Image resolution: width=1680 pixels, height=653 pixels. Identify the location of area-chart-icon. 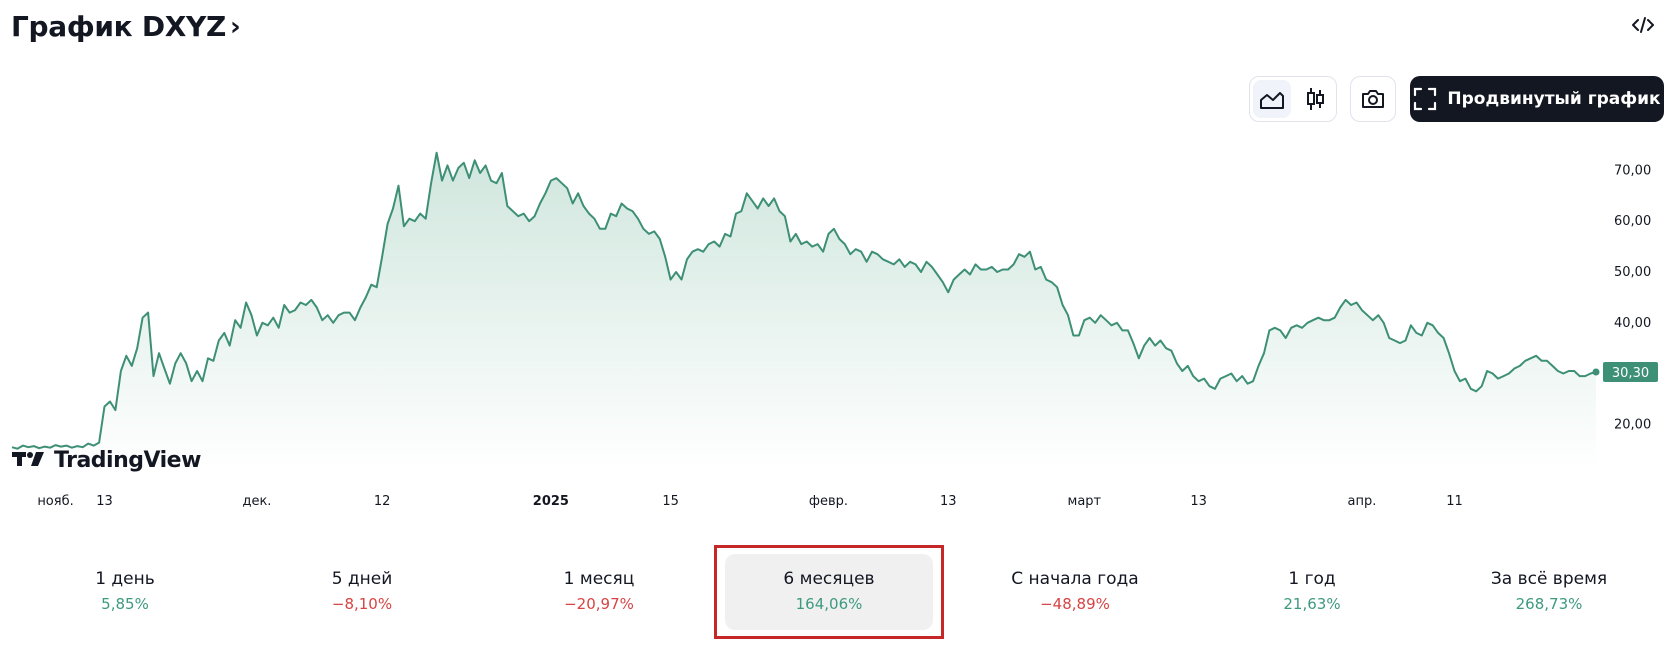
(1271, 100).